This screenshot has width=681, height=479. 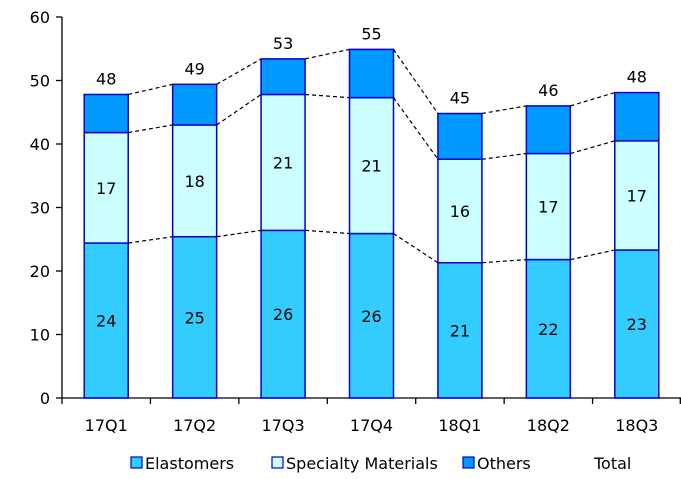 I want to click on data-label: 23, so click(x=637, y=324).